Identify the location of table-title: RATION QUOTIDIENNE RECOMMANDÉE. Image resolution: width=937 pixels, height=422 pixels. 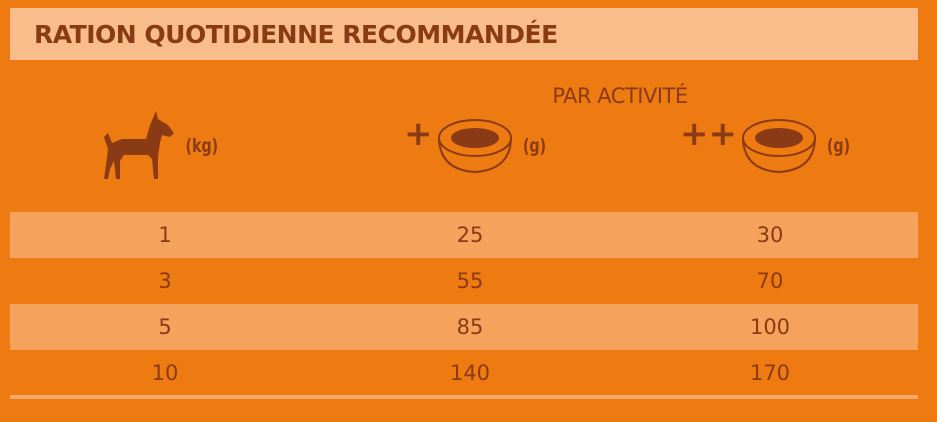
(296, 34).